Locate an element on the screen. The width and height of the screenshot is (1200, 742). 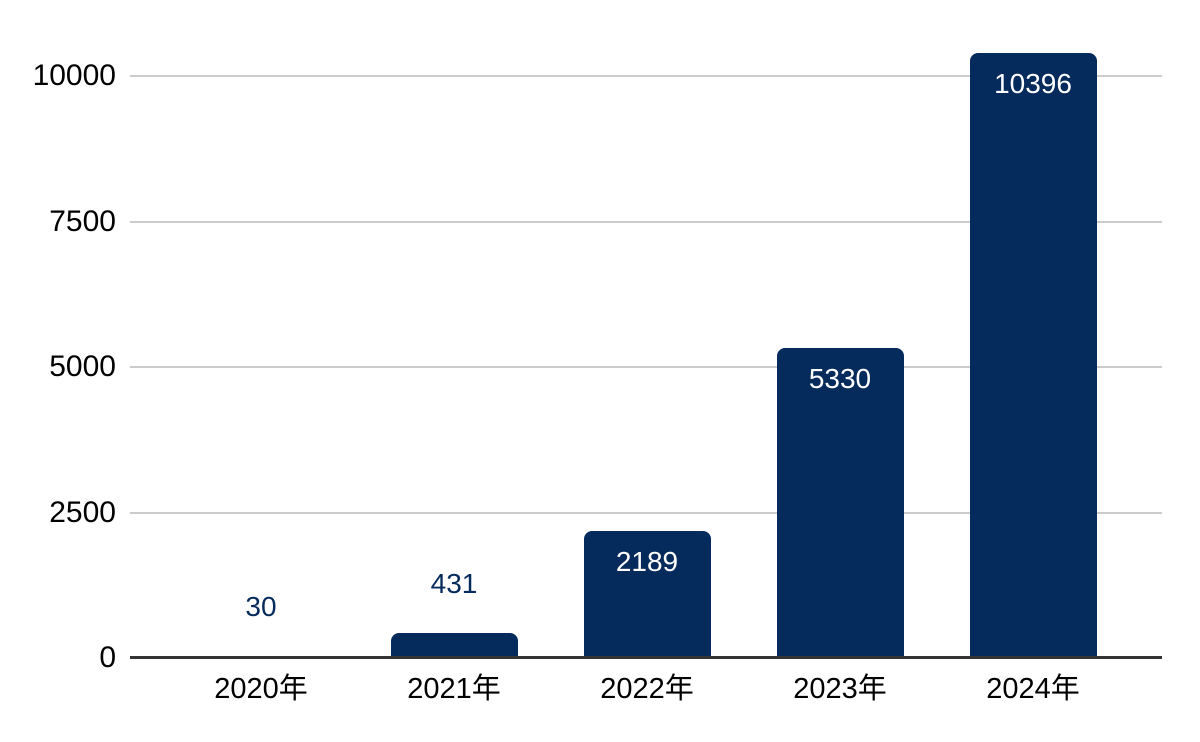
y-axis-tick-label: 7500 is located at coordinates (82, 221).